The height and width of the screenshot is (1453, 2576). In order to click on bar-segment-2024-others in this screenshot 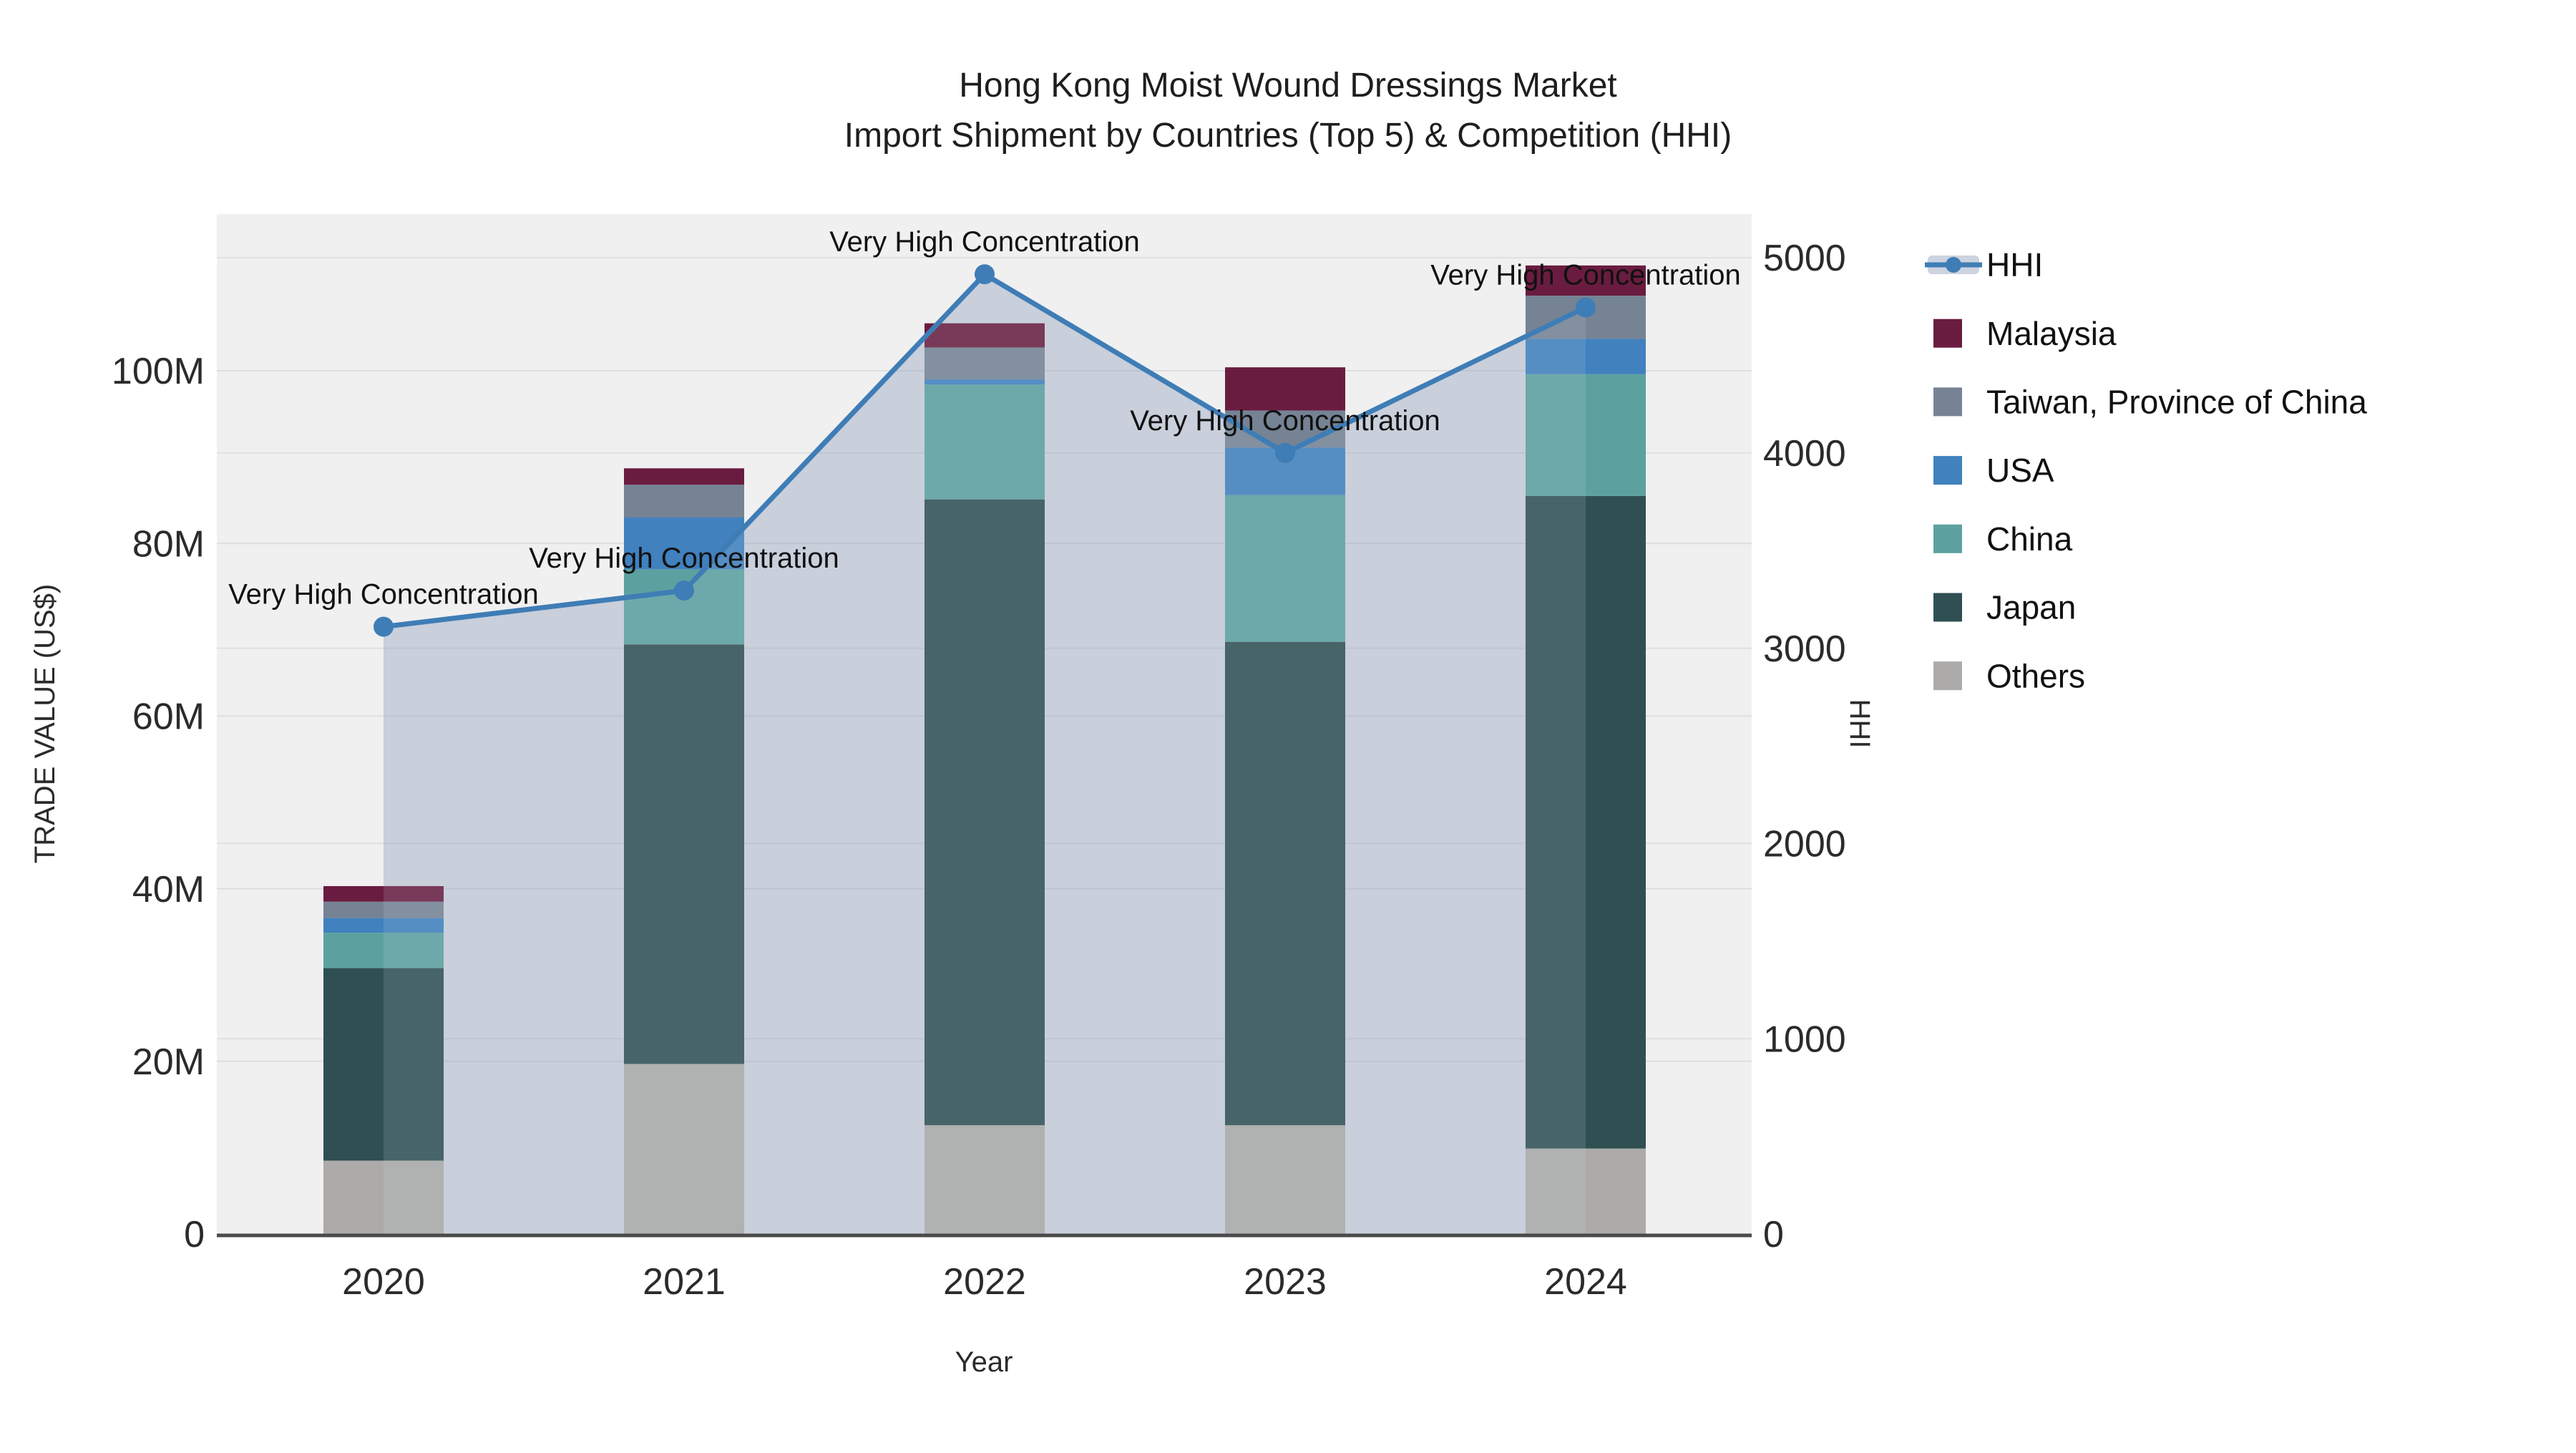, I will do `click(1586, 1191)`.